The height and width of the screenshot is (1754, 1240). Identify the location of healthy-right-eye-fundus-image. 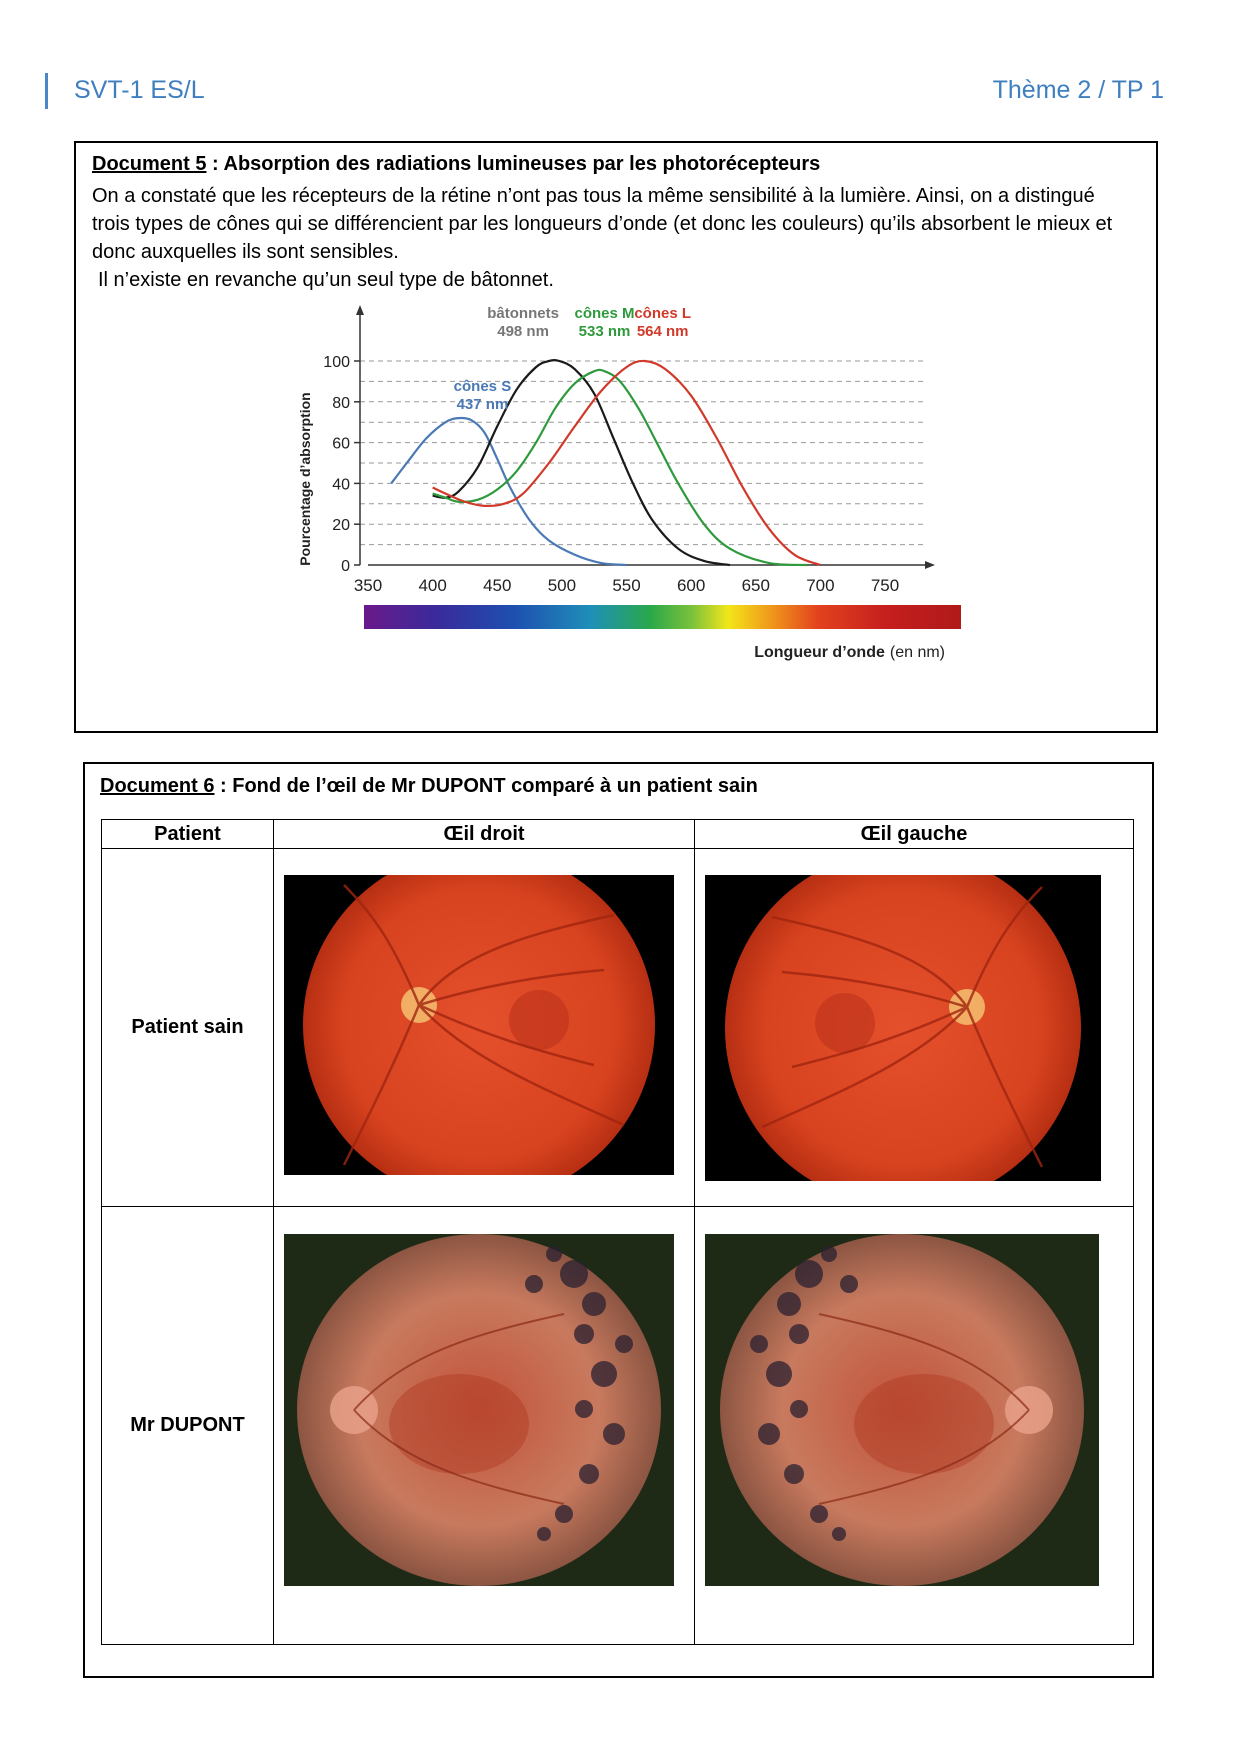
(479, 1025).